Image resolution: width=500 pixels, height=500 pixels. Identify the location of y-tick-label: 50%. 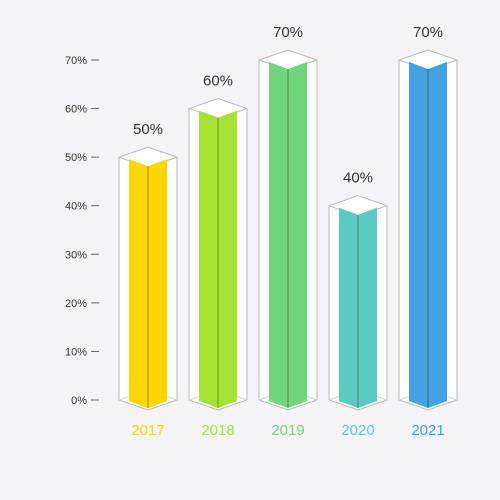
(76, 158).